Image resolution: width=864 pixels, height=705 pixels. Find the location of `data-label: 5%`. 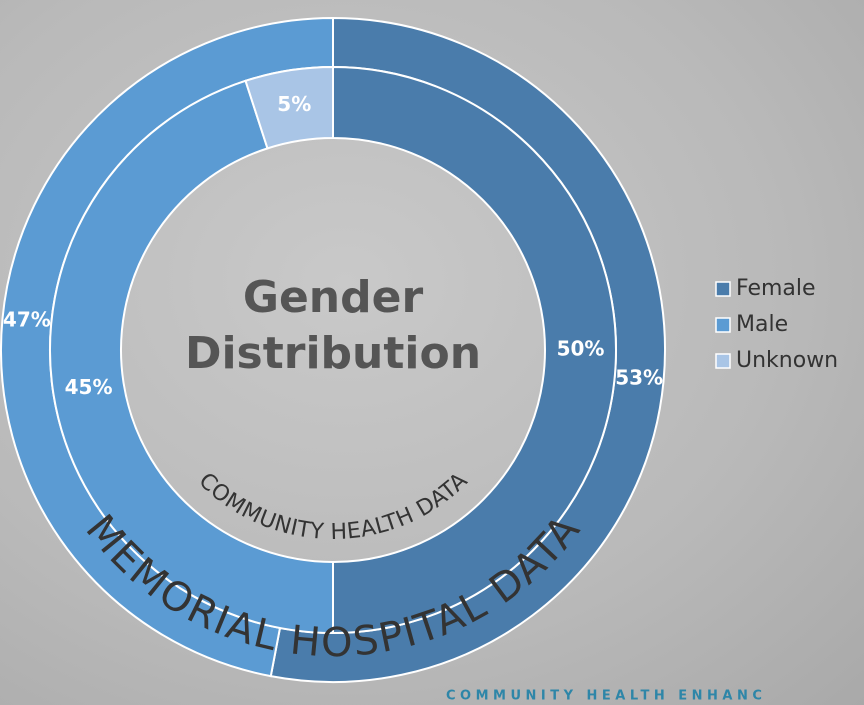

data-label: 5% is located at coordinates (294, 104).